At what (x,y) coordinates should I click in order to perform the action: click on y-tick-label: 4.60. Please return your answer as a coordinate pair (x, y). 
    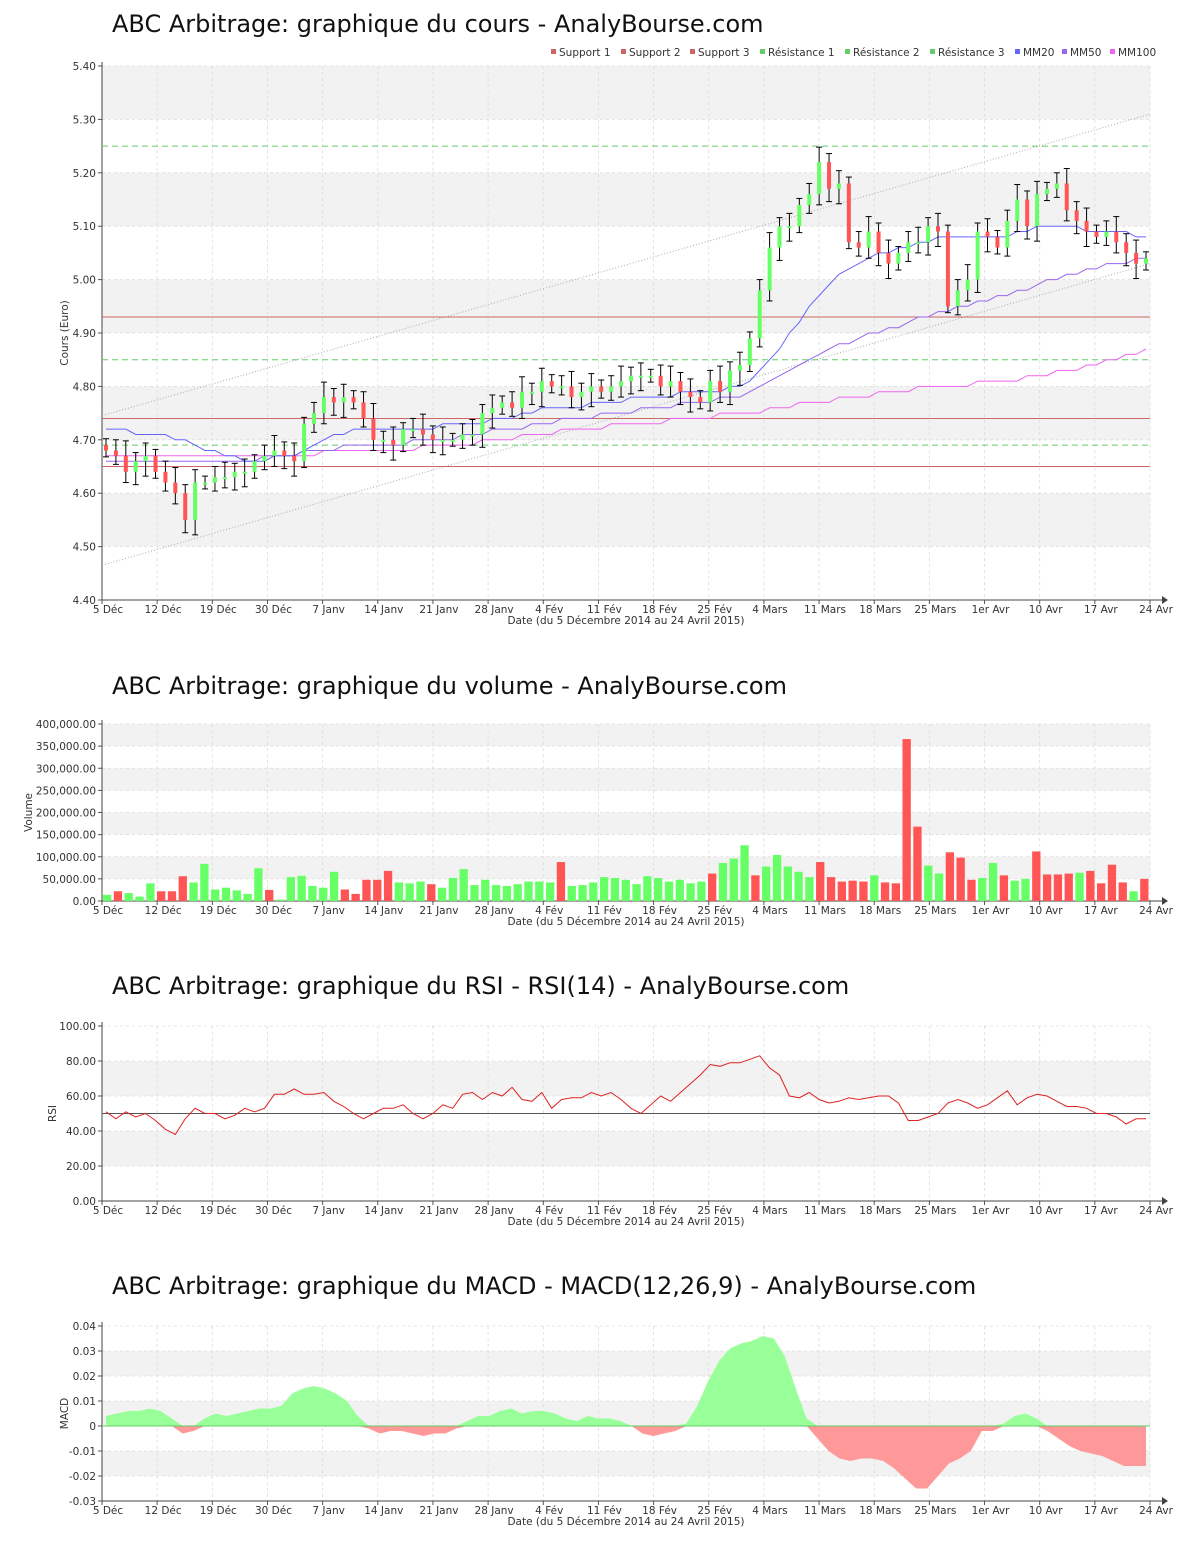
    Looking at the image, I should click on (84, 494).